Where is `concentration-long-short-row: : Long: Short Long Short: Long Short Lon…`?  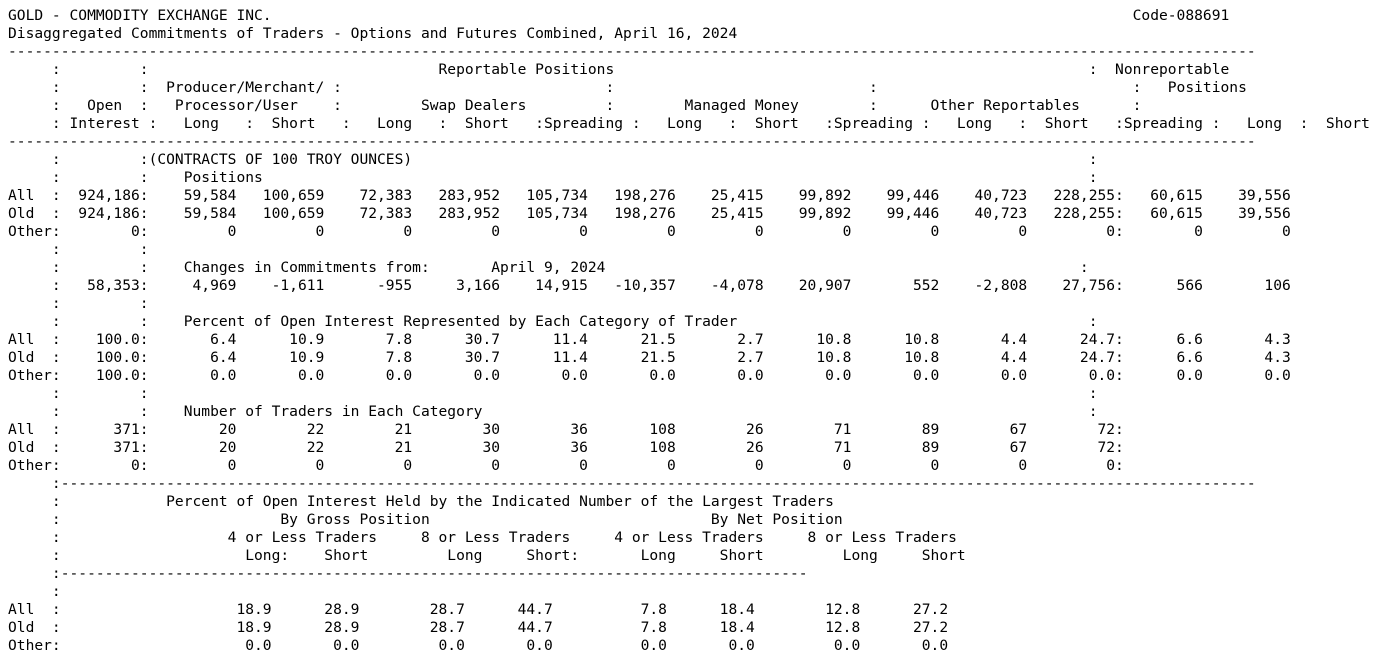
concentration-long-short-row: : Long: Short Long Short: Long Short Lon… is located at coordinates (487, 555).